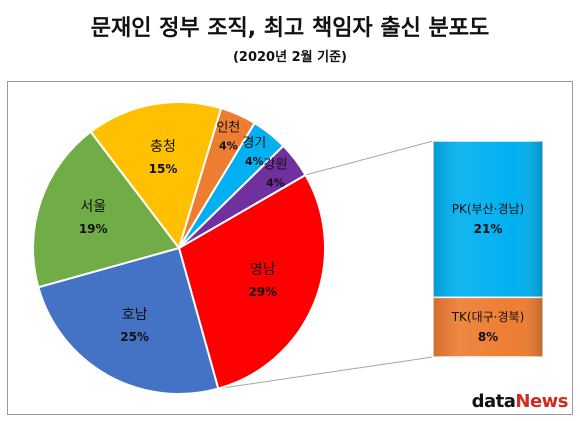 The height and width of the screenshot is (421, 580). Describe the element at coordinates (488, 209) in the screenshot. I see `breakdown-label-1: PK(부산·경남)` at that location.